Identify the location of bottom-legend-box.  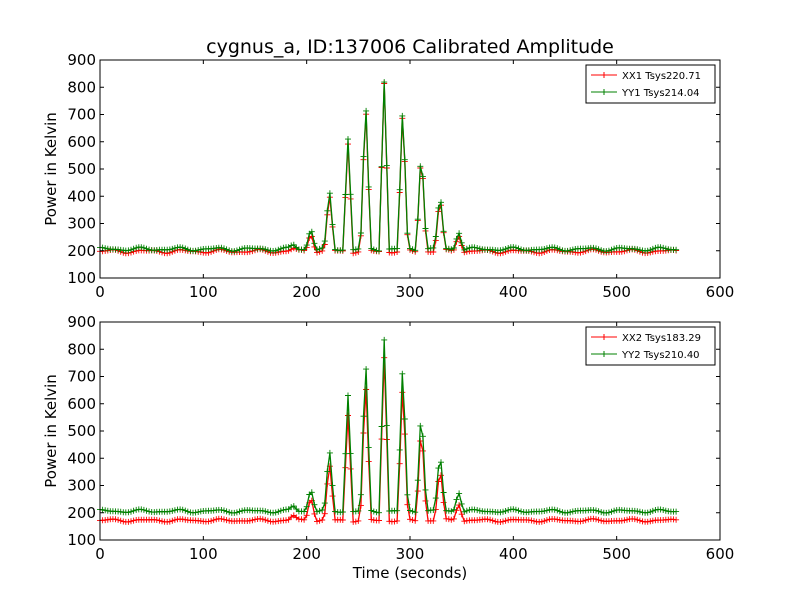
(650, 346).